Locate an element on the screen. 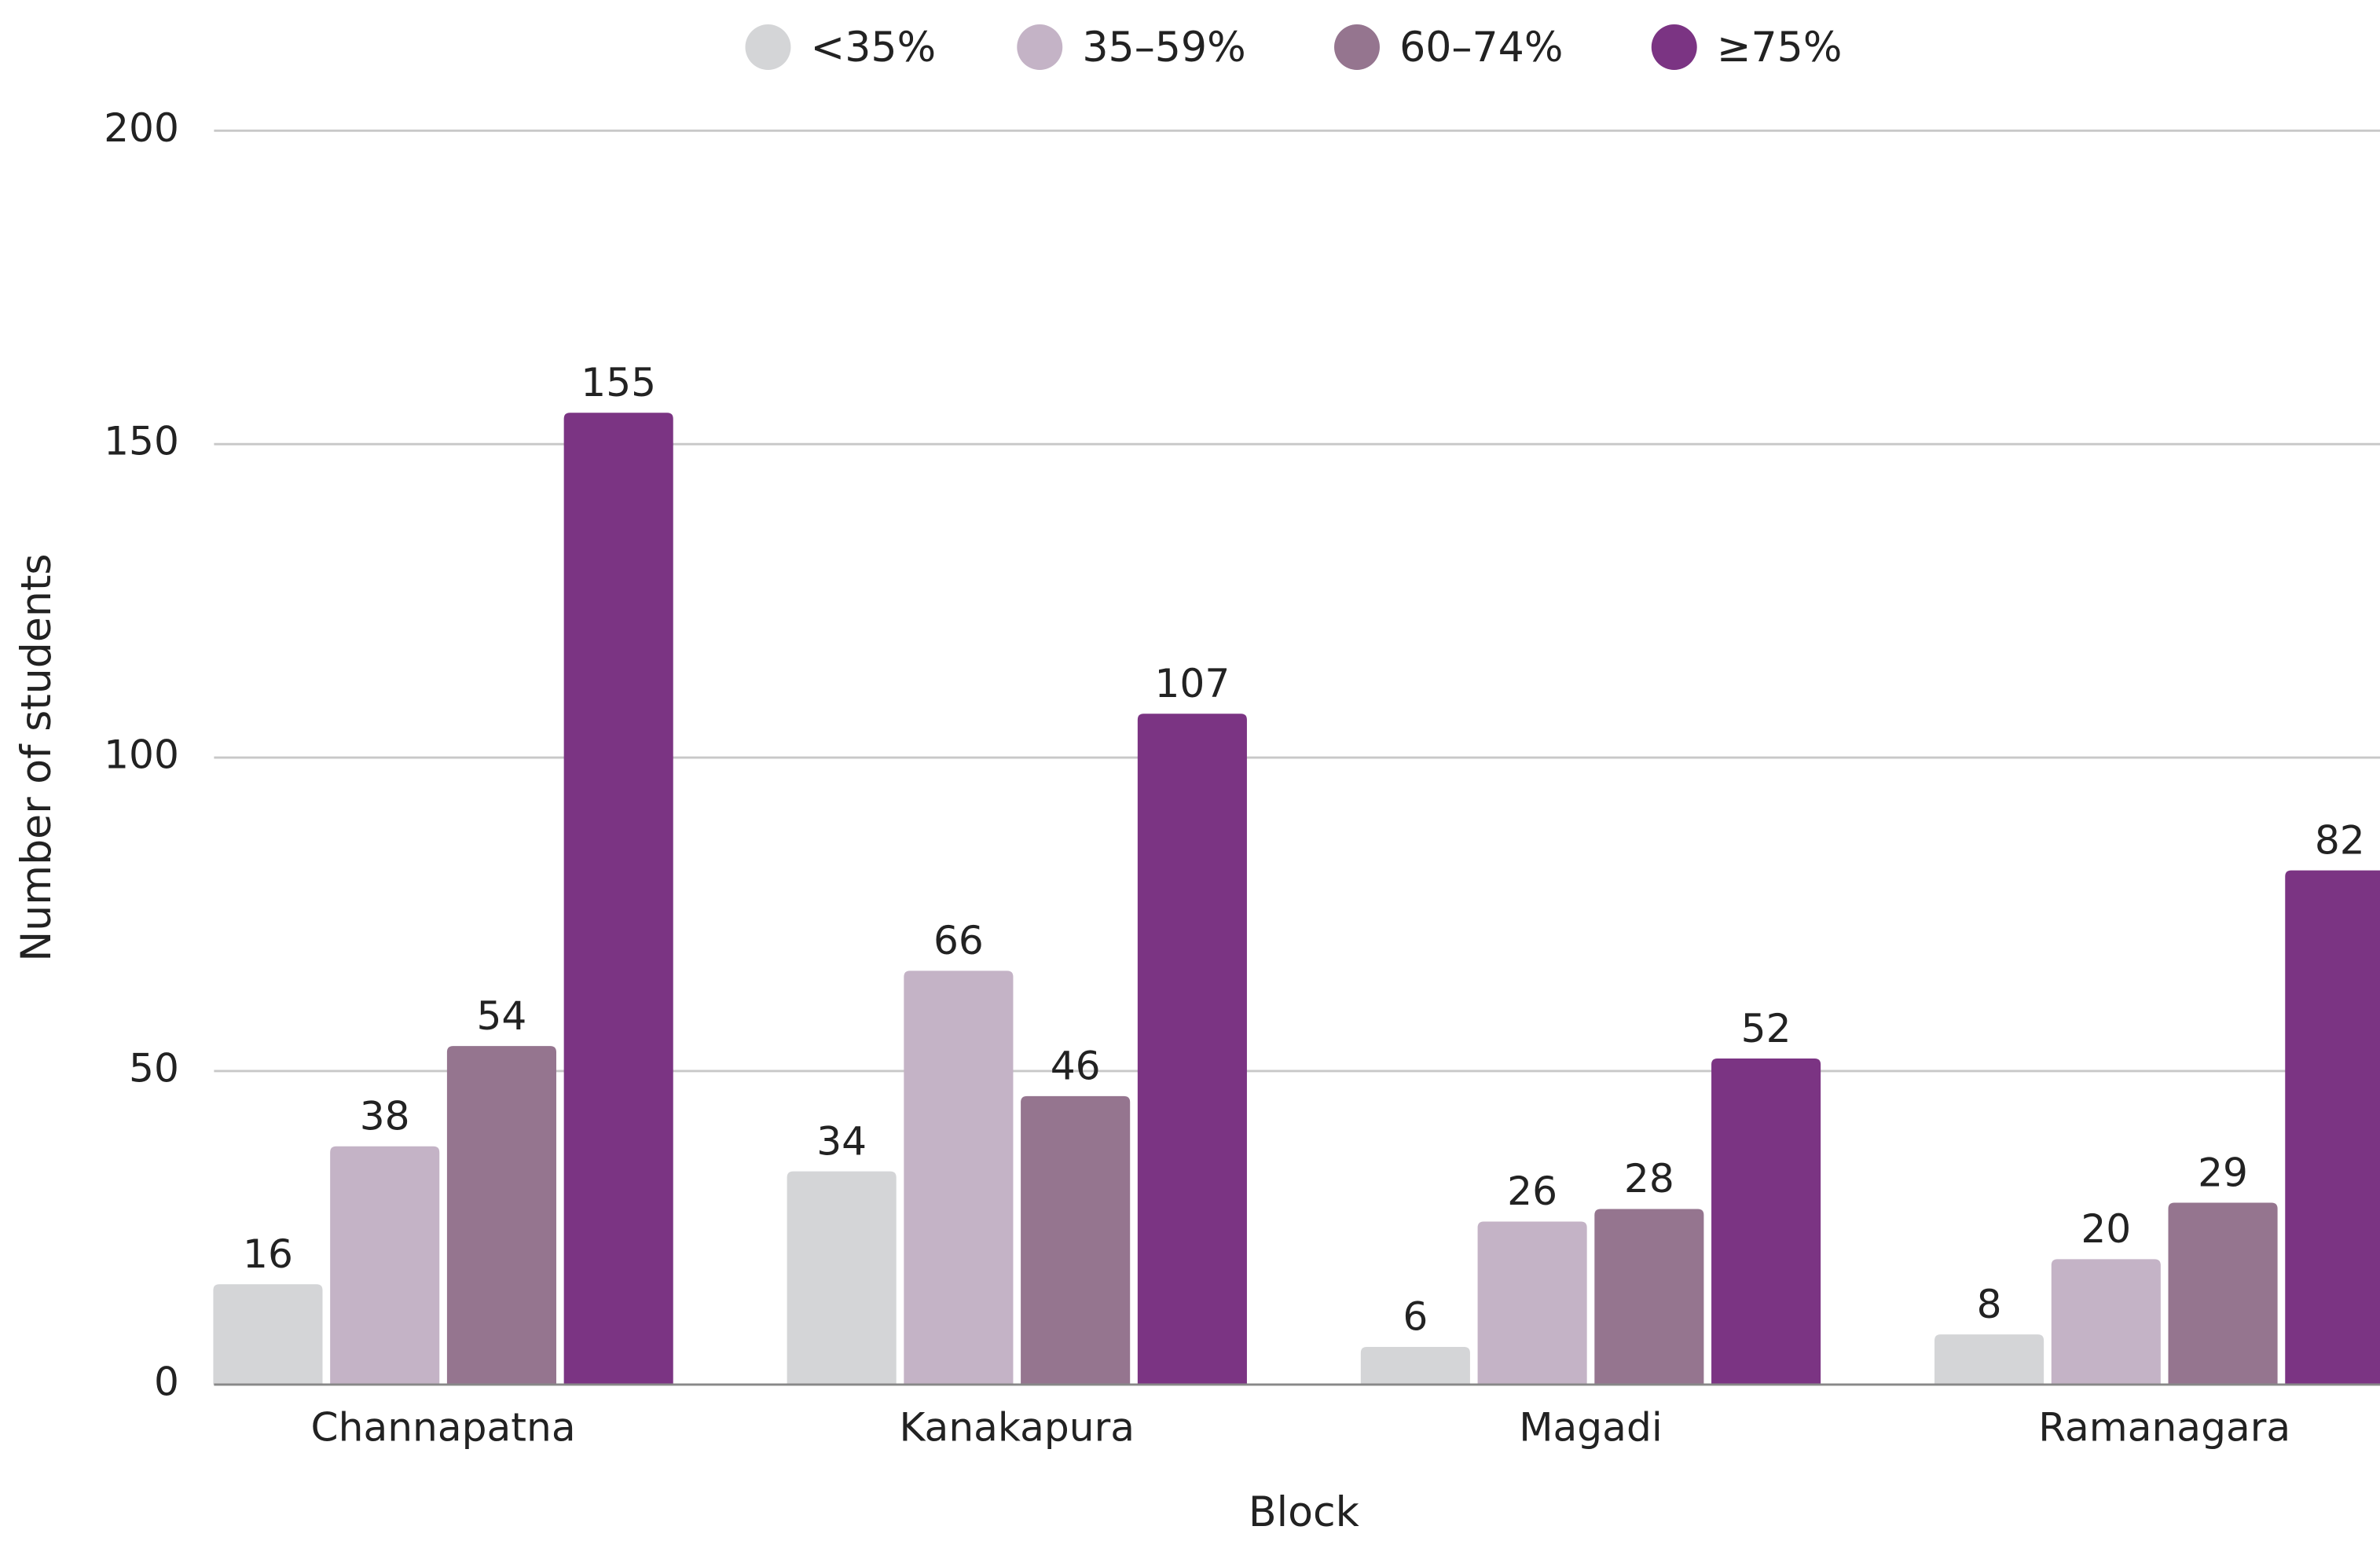 The height and width of the screenshot is (1541, 2380). legend-label: 60–74% is located at coordinates (1481, 48).